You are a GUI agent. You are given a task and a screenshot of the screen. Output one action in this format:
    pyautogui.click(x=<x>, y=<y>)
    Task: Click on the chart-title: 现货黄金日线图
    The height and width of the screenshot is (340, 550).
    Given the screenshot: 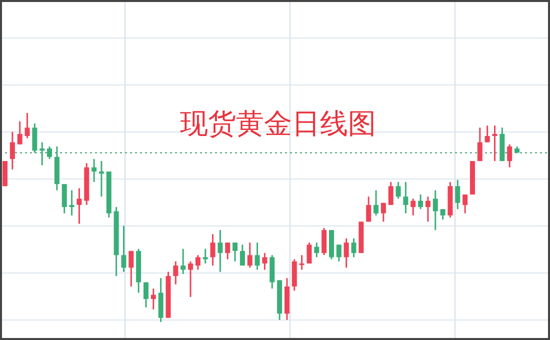 What is the action you would take?
    pyautogui.click(x=278, y=124)
    